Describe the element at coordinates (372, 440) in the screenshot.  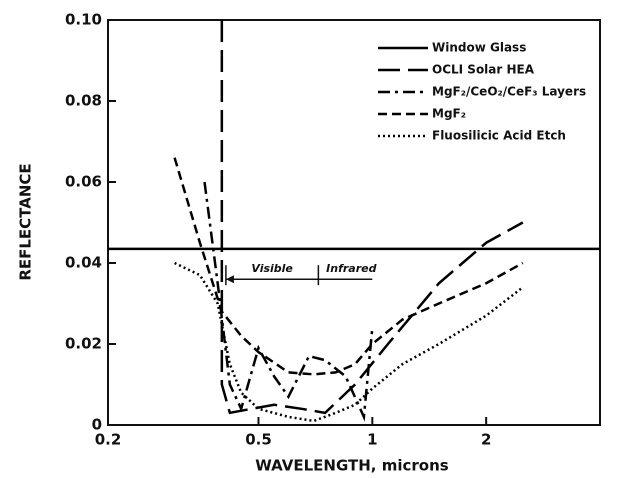
I see `x-tick-label: 1` at that location.